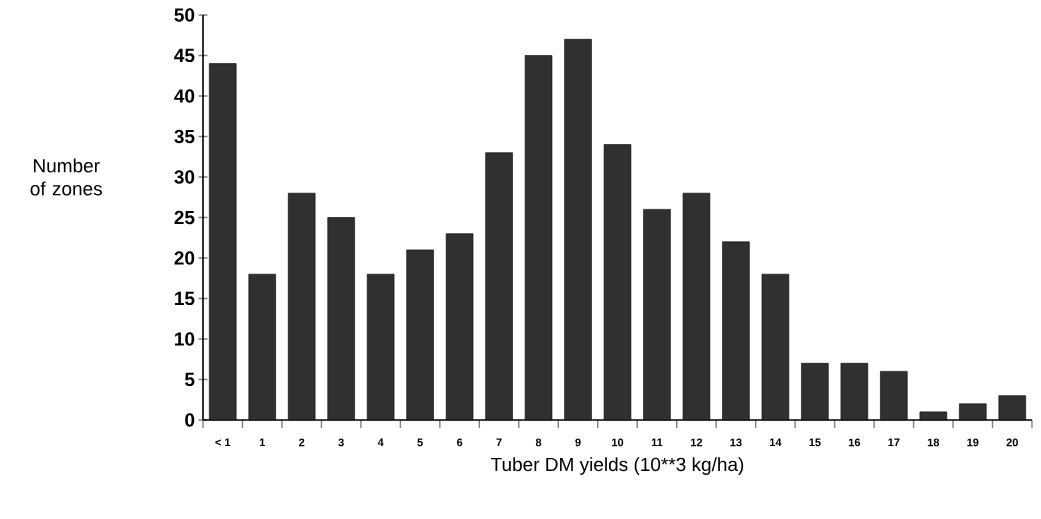 Image resolution: width=1041 pixels, height=519 pixels. Describe the element at coordinates (184, 177) in the screenshot. I see `y-tick-label: 30` at that location.